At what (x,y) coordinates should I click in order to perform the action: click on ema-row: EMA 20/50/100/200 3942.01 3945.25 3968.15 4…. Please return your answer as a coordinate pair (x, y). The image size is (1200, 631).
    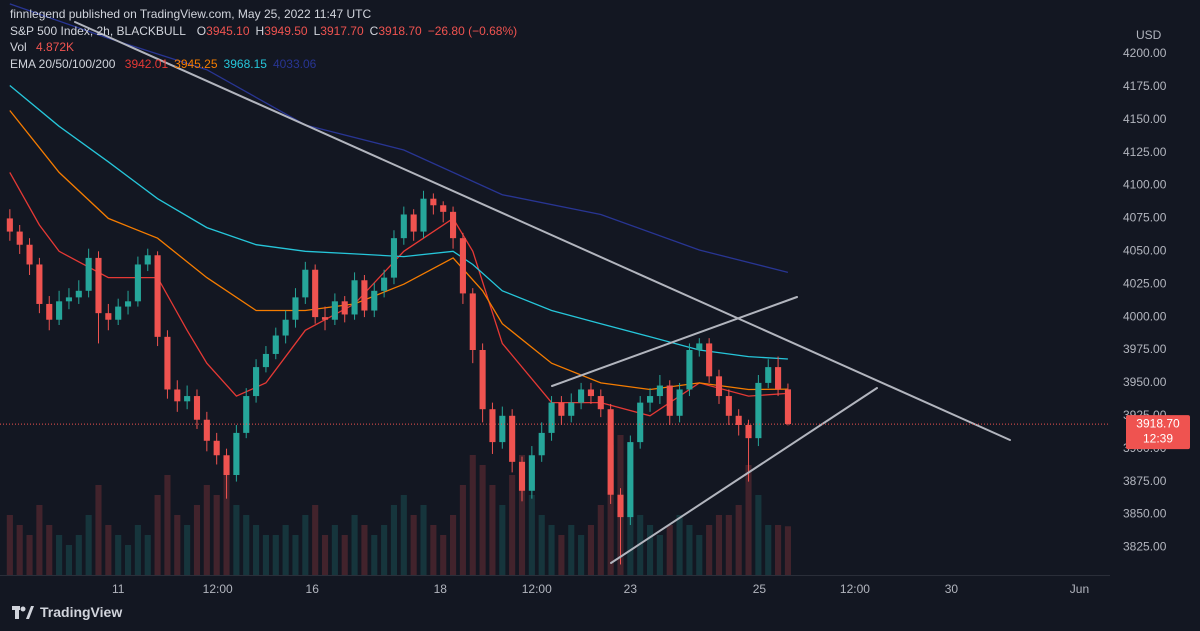
    Looking at the image, I should click on (263, 64).